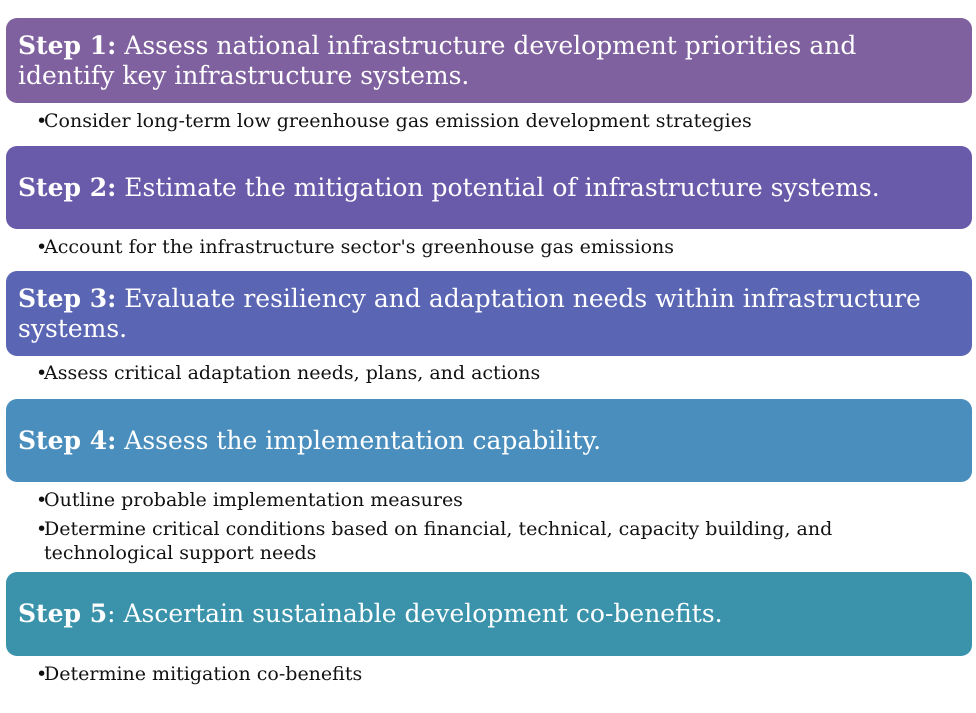 This screenshot has height=713, width=976. Describe the element at coordinates (253, 500) in the screenshot. I see `bullet-text: Outline probable implementation measures` at that location.